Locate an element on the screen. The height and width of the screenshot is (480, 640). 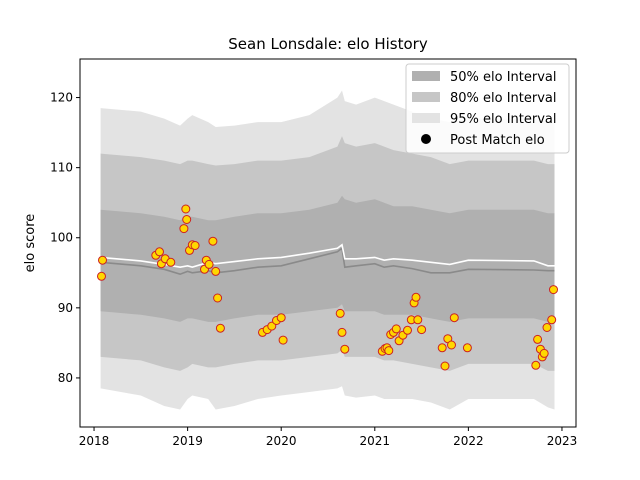
x-tick-label: 2020 is located at coordinates (281, 441).